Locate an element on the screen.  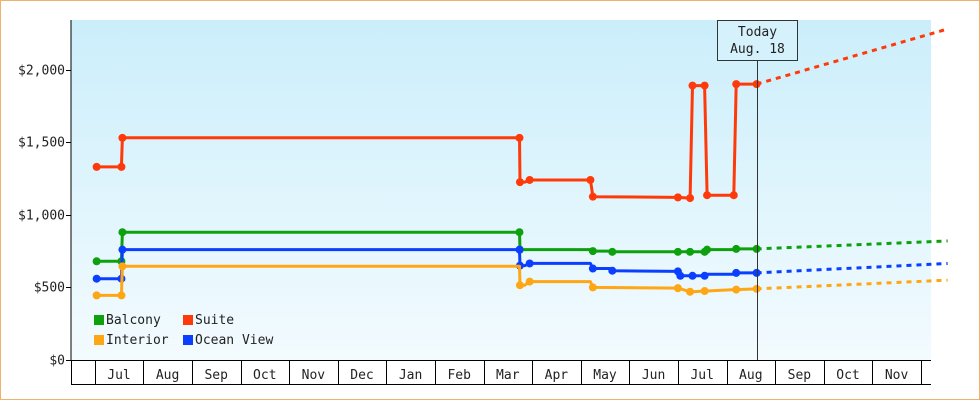
today-marker: Today Aug. 18 is located at coordinates (757, 190).